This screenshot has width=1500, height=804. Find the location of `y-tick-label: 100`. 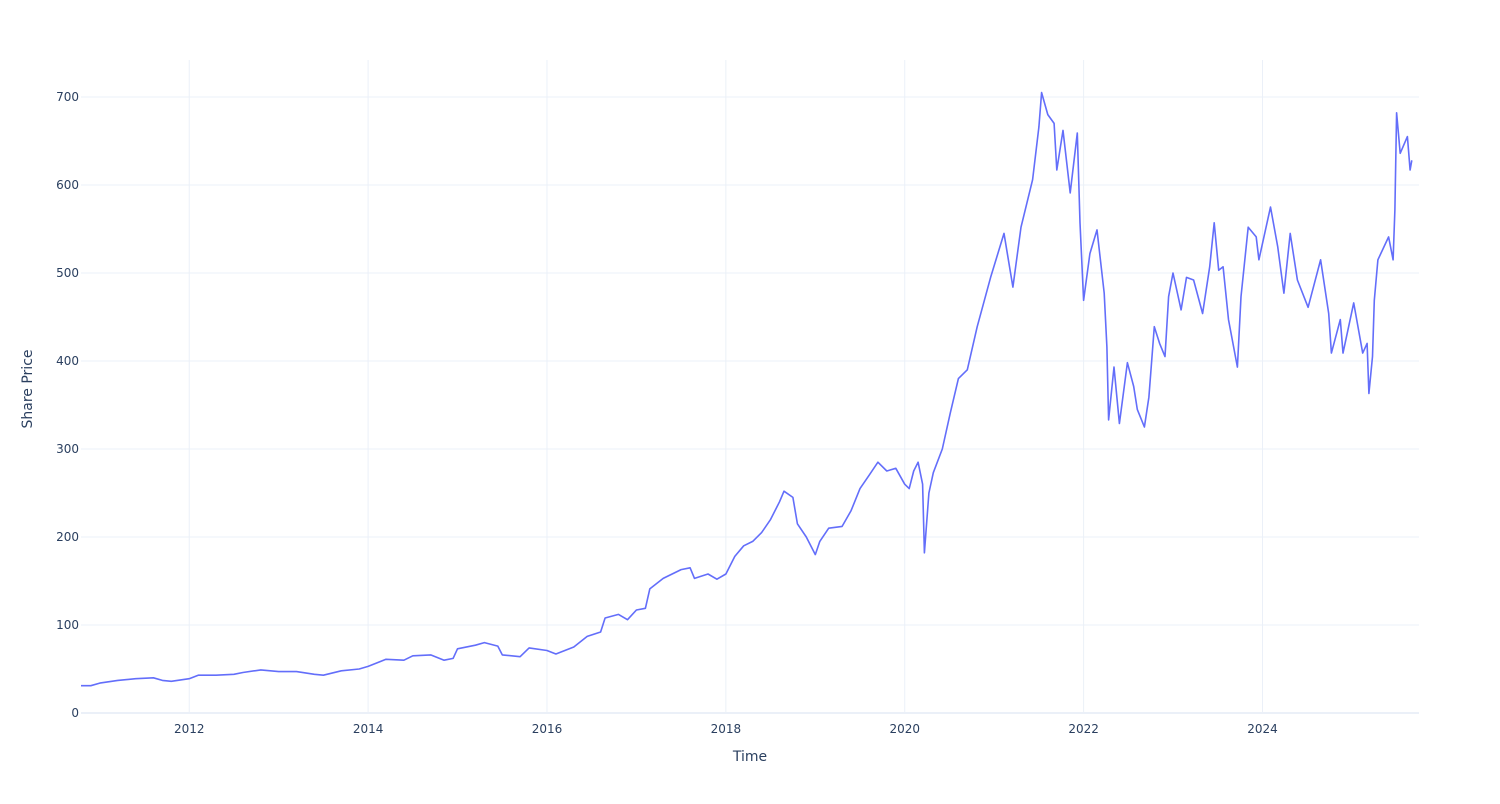

y-tick-label: 100 is located at coordinates (67, 625).